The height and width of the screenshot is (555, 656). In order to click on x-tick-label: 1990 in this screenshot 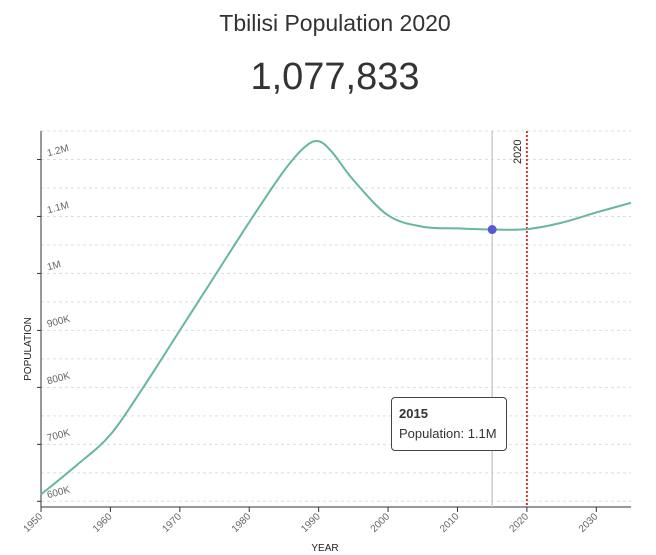, I will do `click(311, 523)`.